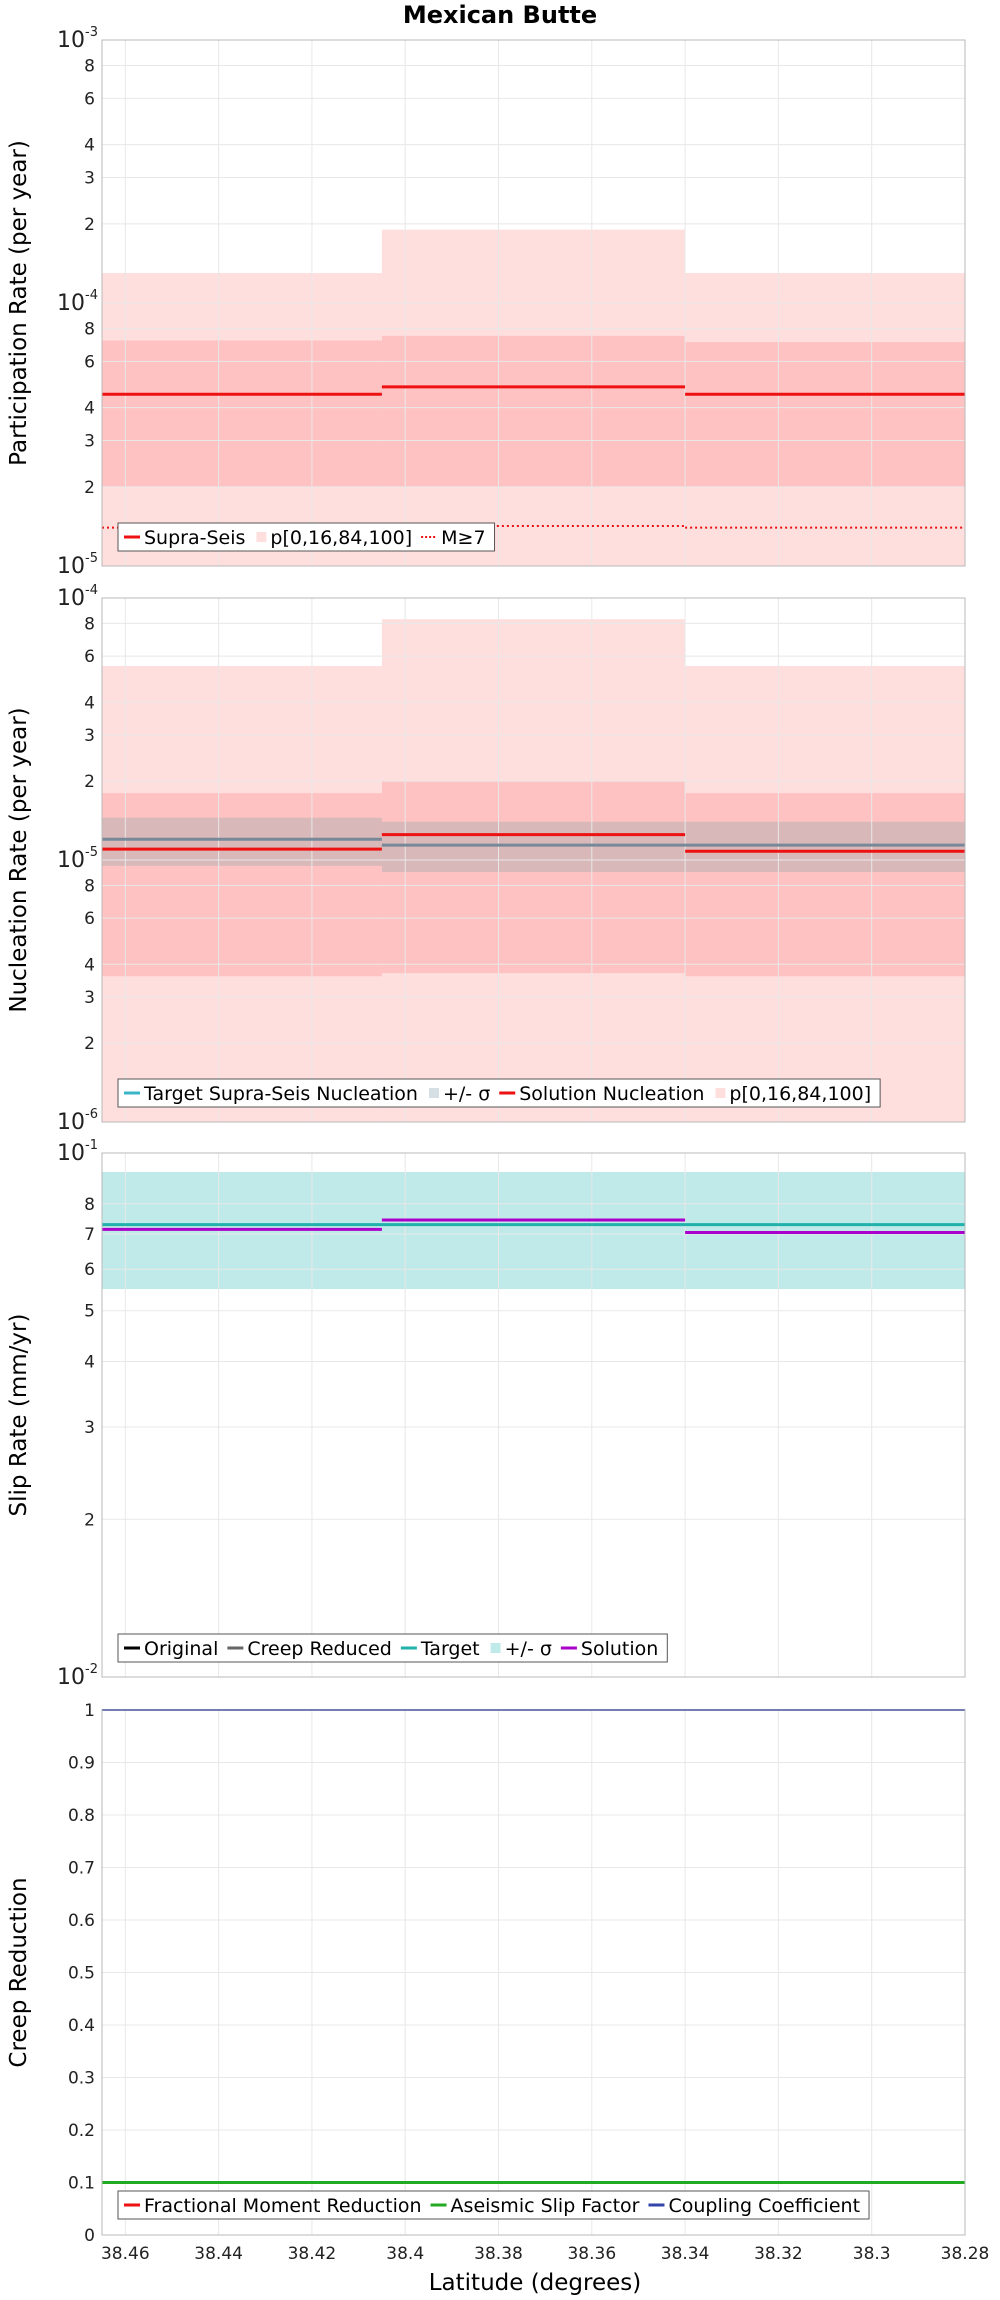 The height and width of the screenshot is (2300, 1000). I want to click on legend-label-1: p[0,16,84,100], so click(341, 538).